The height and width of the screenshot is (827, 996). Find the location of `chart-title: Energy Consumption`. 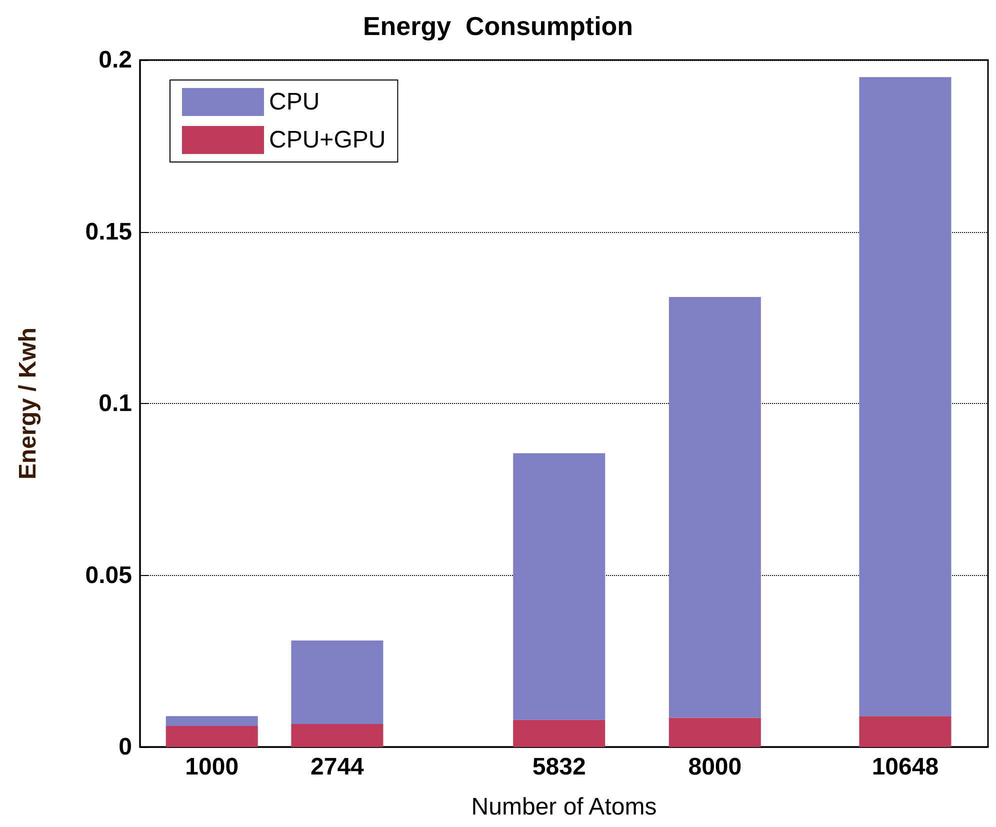

chart-title: Energy Consumption is located at coordinates (498, 26).